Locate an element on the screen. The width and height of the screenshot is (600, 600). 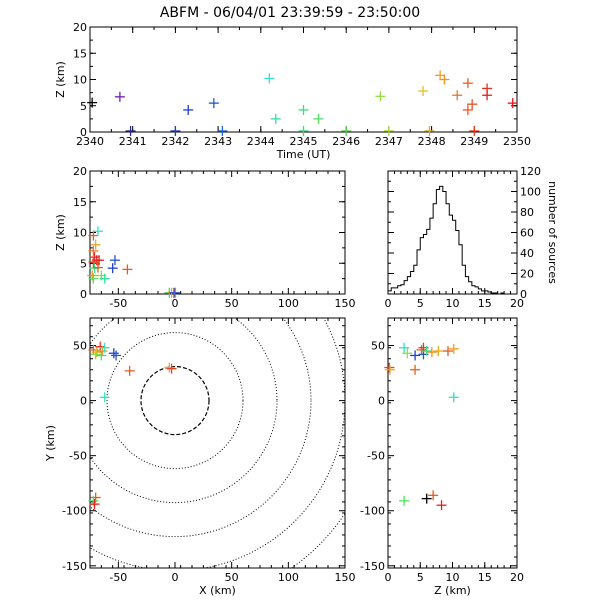
x-tick-label: 2350 is located at coordinates (517, 141).